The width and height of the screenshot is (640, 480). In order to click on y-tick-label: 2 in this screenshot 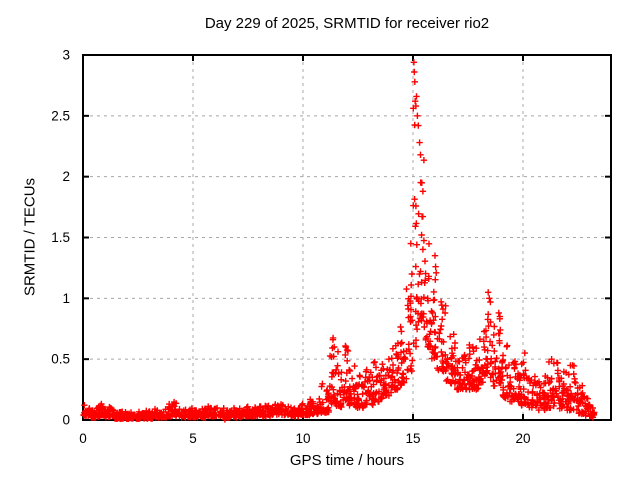, I will do `click(66, 176)`.